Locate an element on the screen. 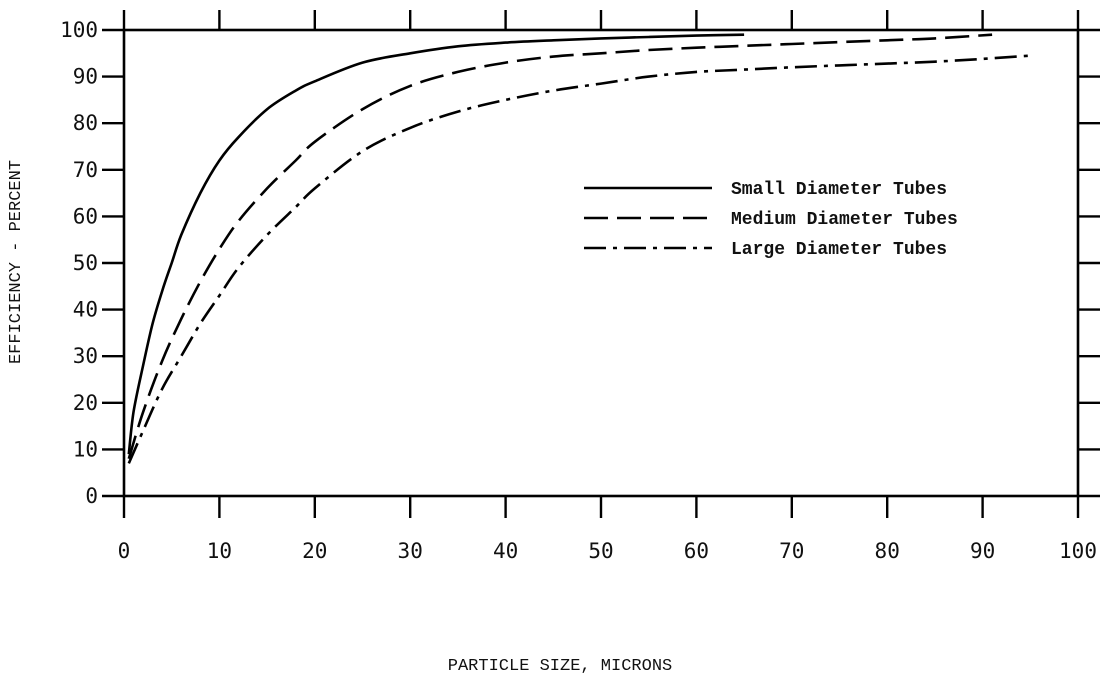 The width and height of the screenshot is (1108, 683). y-tick-label: 20 is located at coordinates (85, 403).